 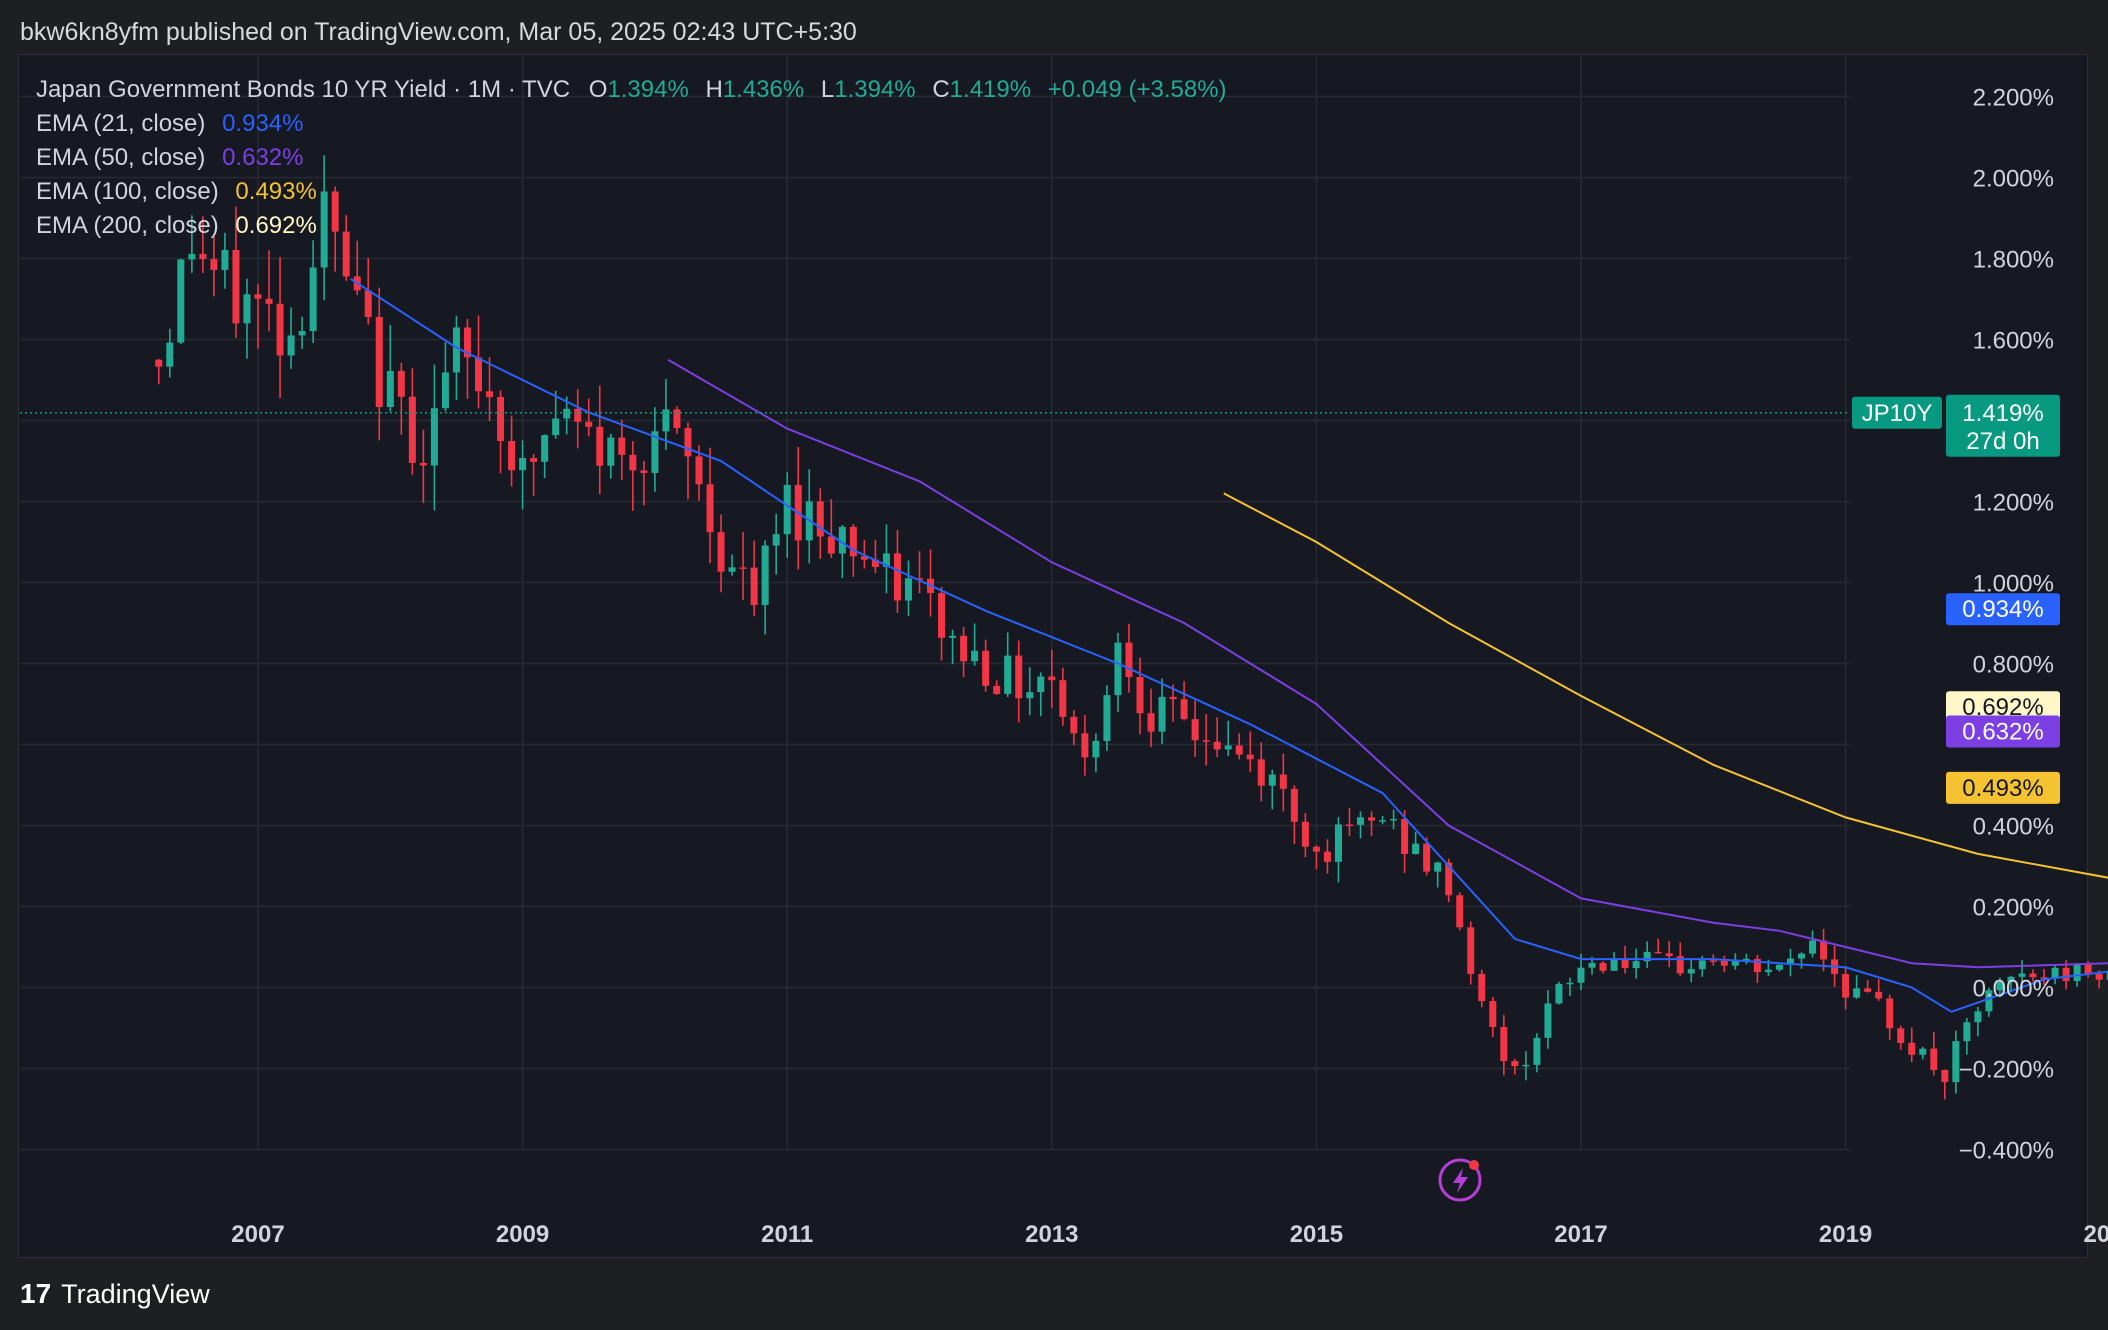 I want to click on ema100-tag-text: 0.493%, so click(x=2002, y=788).